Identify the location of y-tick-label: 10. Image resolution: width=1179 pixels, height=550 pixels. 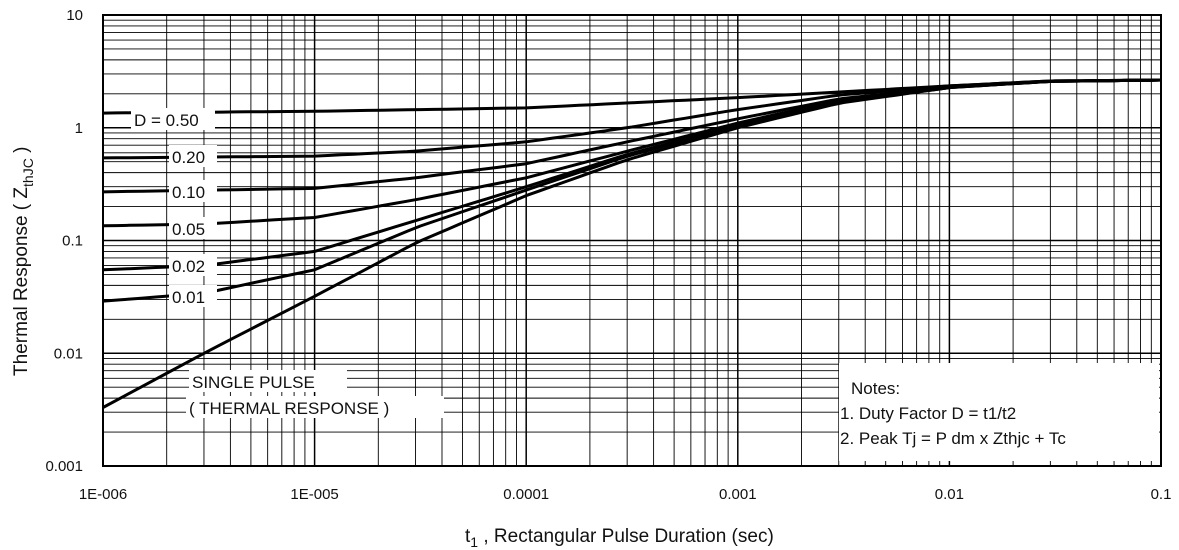
(74, 15).